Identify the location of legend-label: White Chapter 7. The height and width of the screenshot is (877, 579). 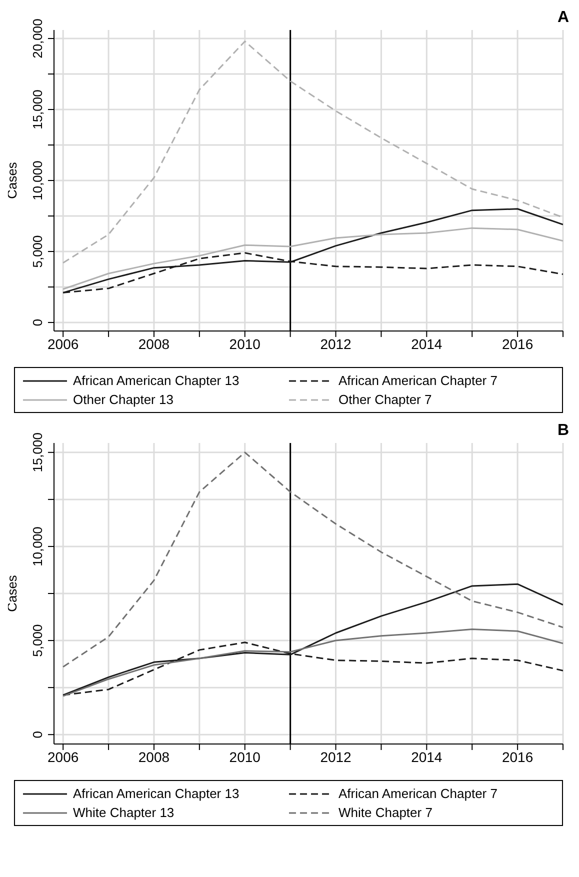
(385, 812).